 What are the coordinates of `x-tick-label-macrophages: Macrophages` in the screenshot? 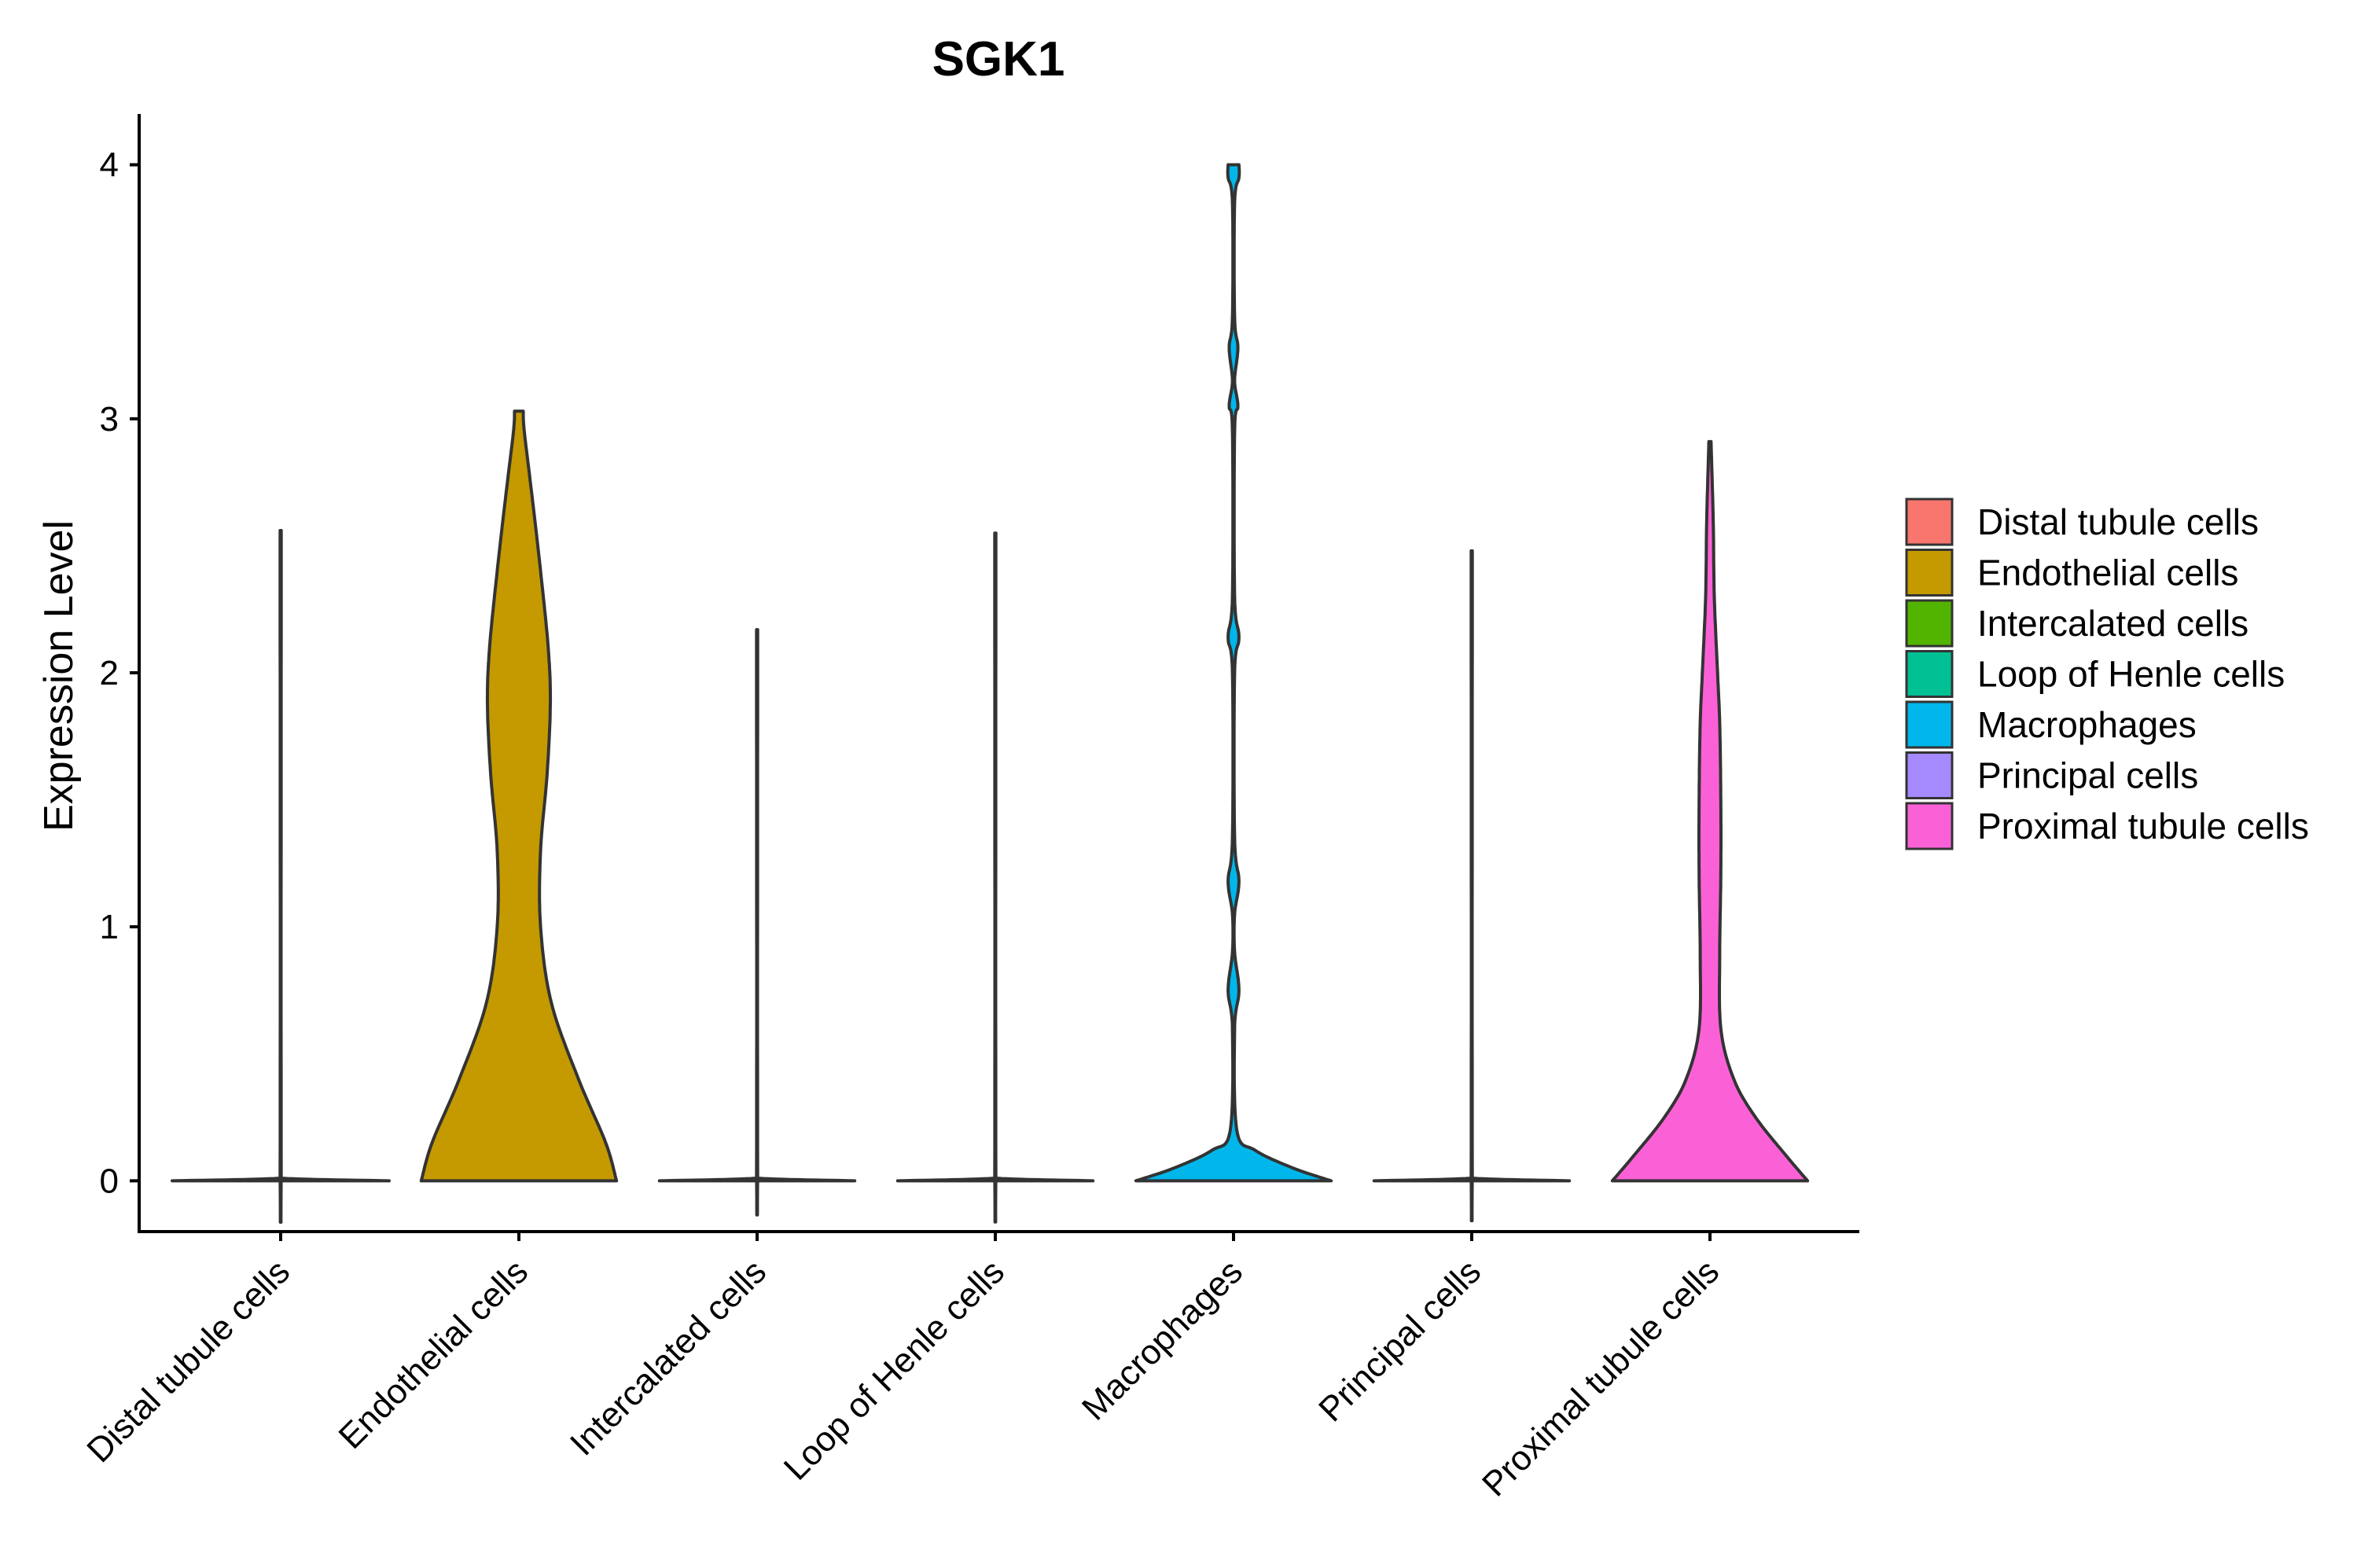 It's located at (1162, 1339).